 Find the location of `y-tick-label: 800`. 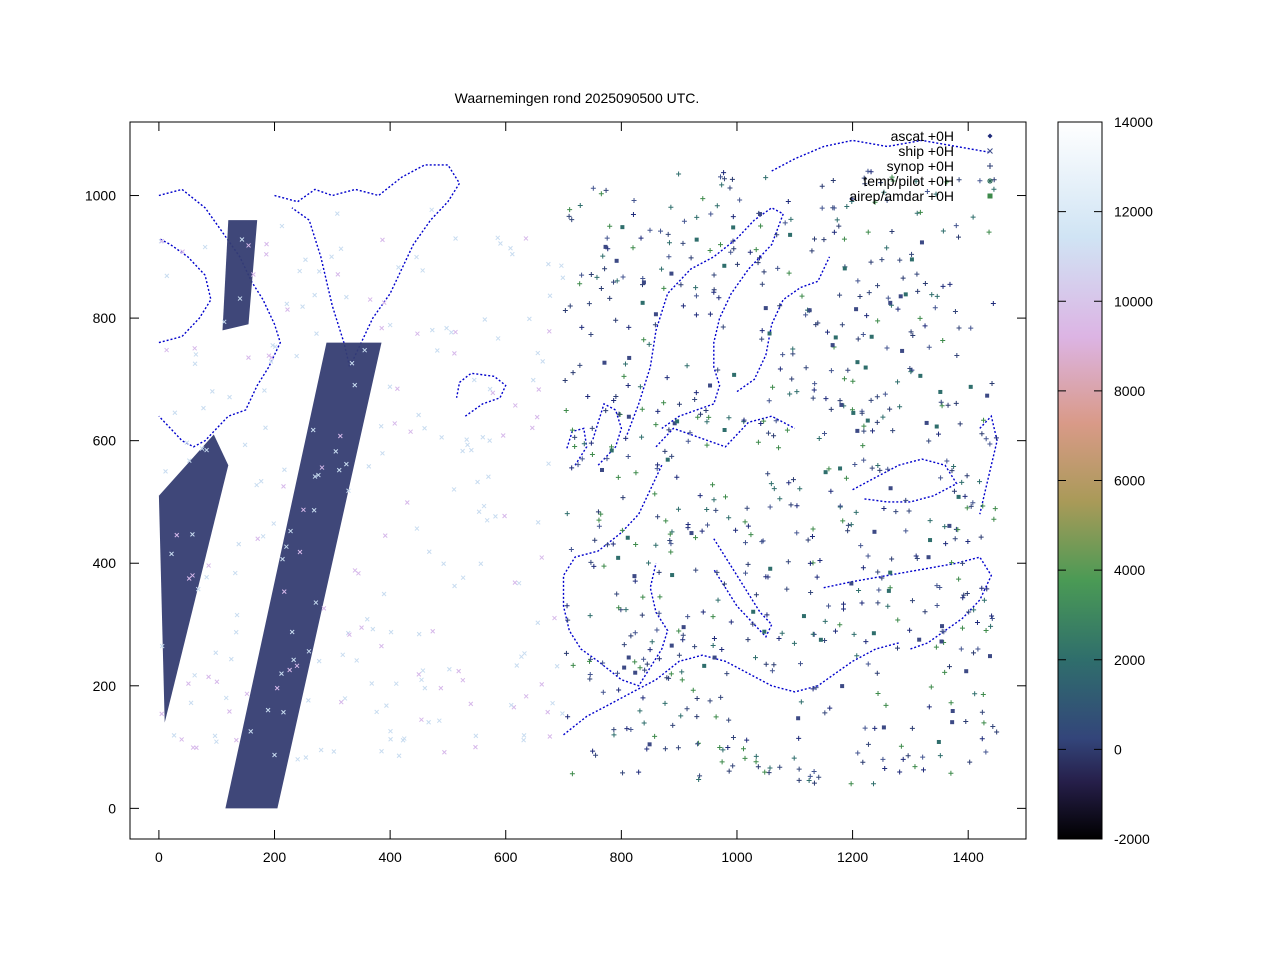

y-tick-label: 800 is located at coordinates (105, 318).